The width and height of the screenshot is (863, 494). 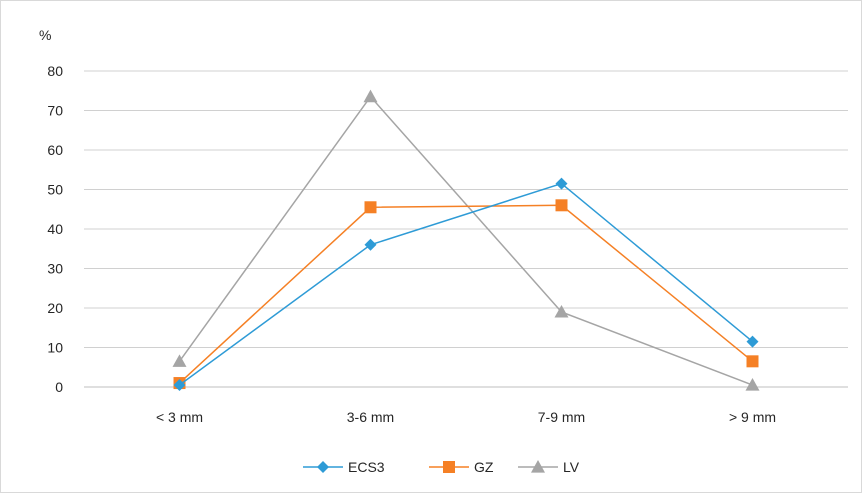 What do you see at coordinates (55, 348) in the screenshot?
I see `y-tick-label: 10` at bounding box center [55, 348].